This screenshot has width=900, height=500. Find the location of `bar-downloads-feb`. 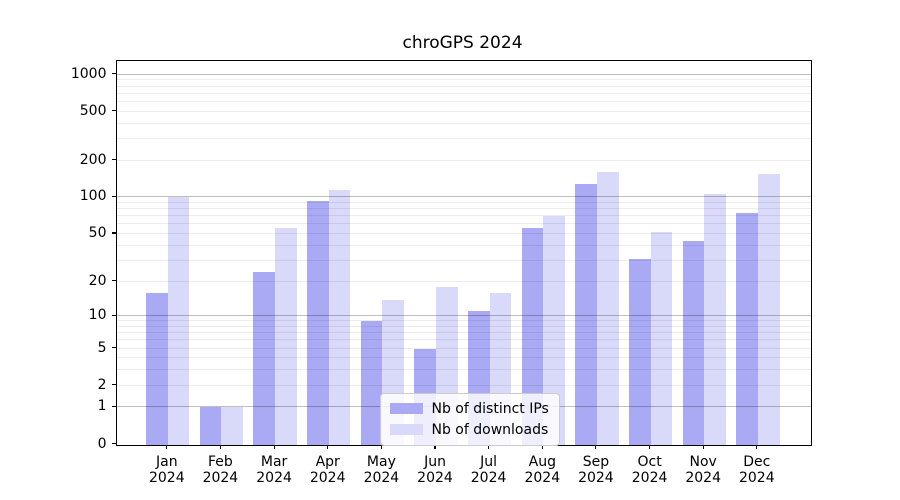

bar-downloads-feb is located at coordinates (232, 426).